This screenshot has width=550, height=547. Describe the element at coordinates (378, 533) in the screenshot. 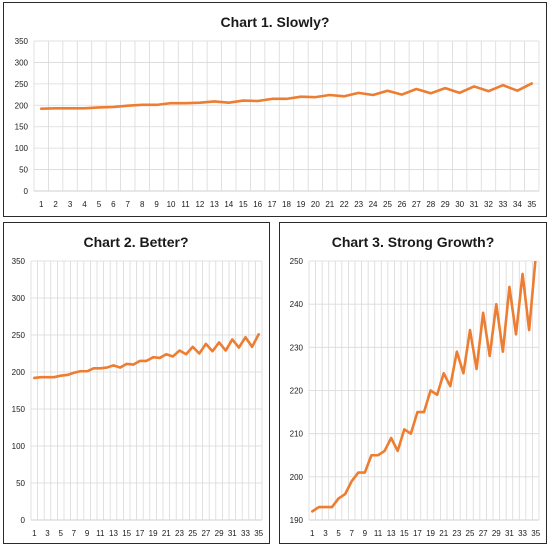

I see `chart-3-x-tick-label: 11` at that location.